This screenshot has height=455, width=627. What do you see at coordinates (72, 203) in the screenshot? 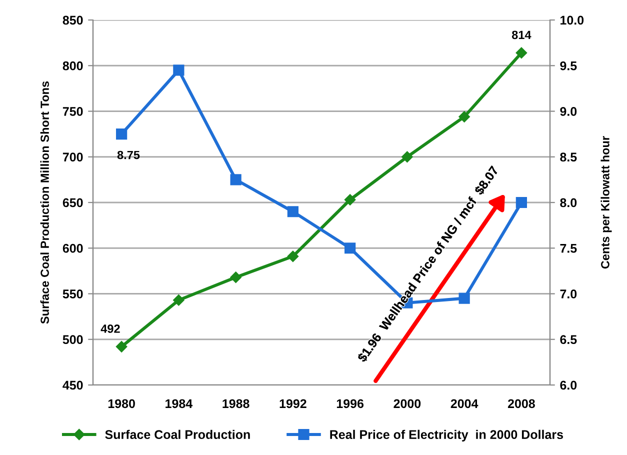
I see `y-tick-label: 650` at bounding box center [72, 203].